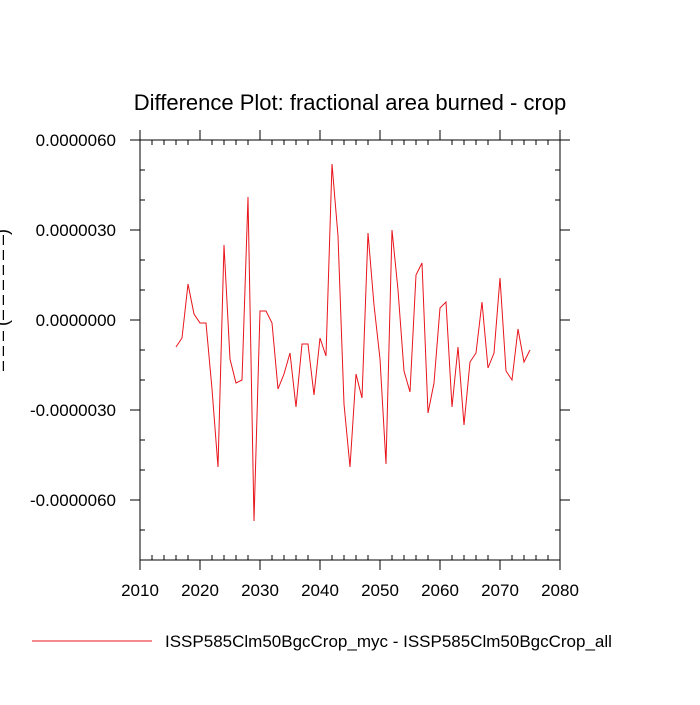  I want to click on x-tick-label: 2050, so click(380, 590).